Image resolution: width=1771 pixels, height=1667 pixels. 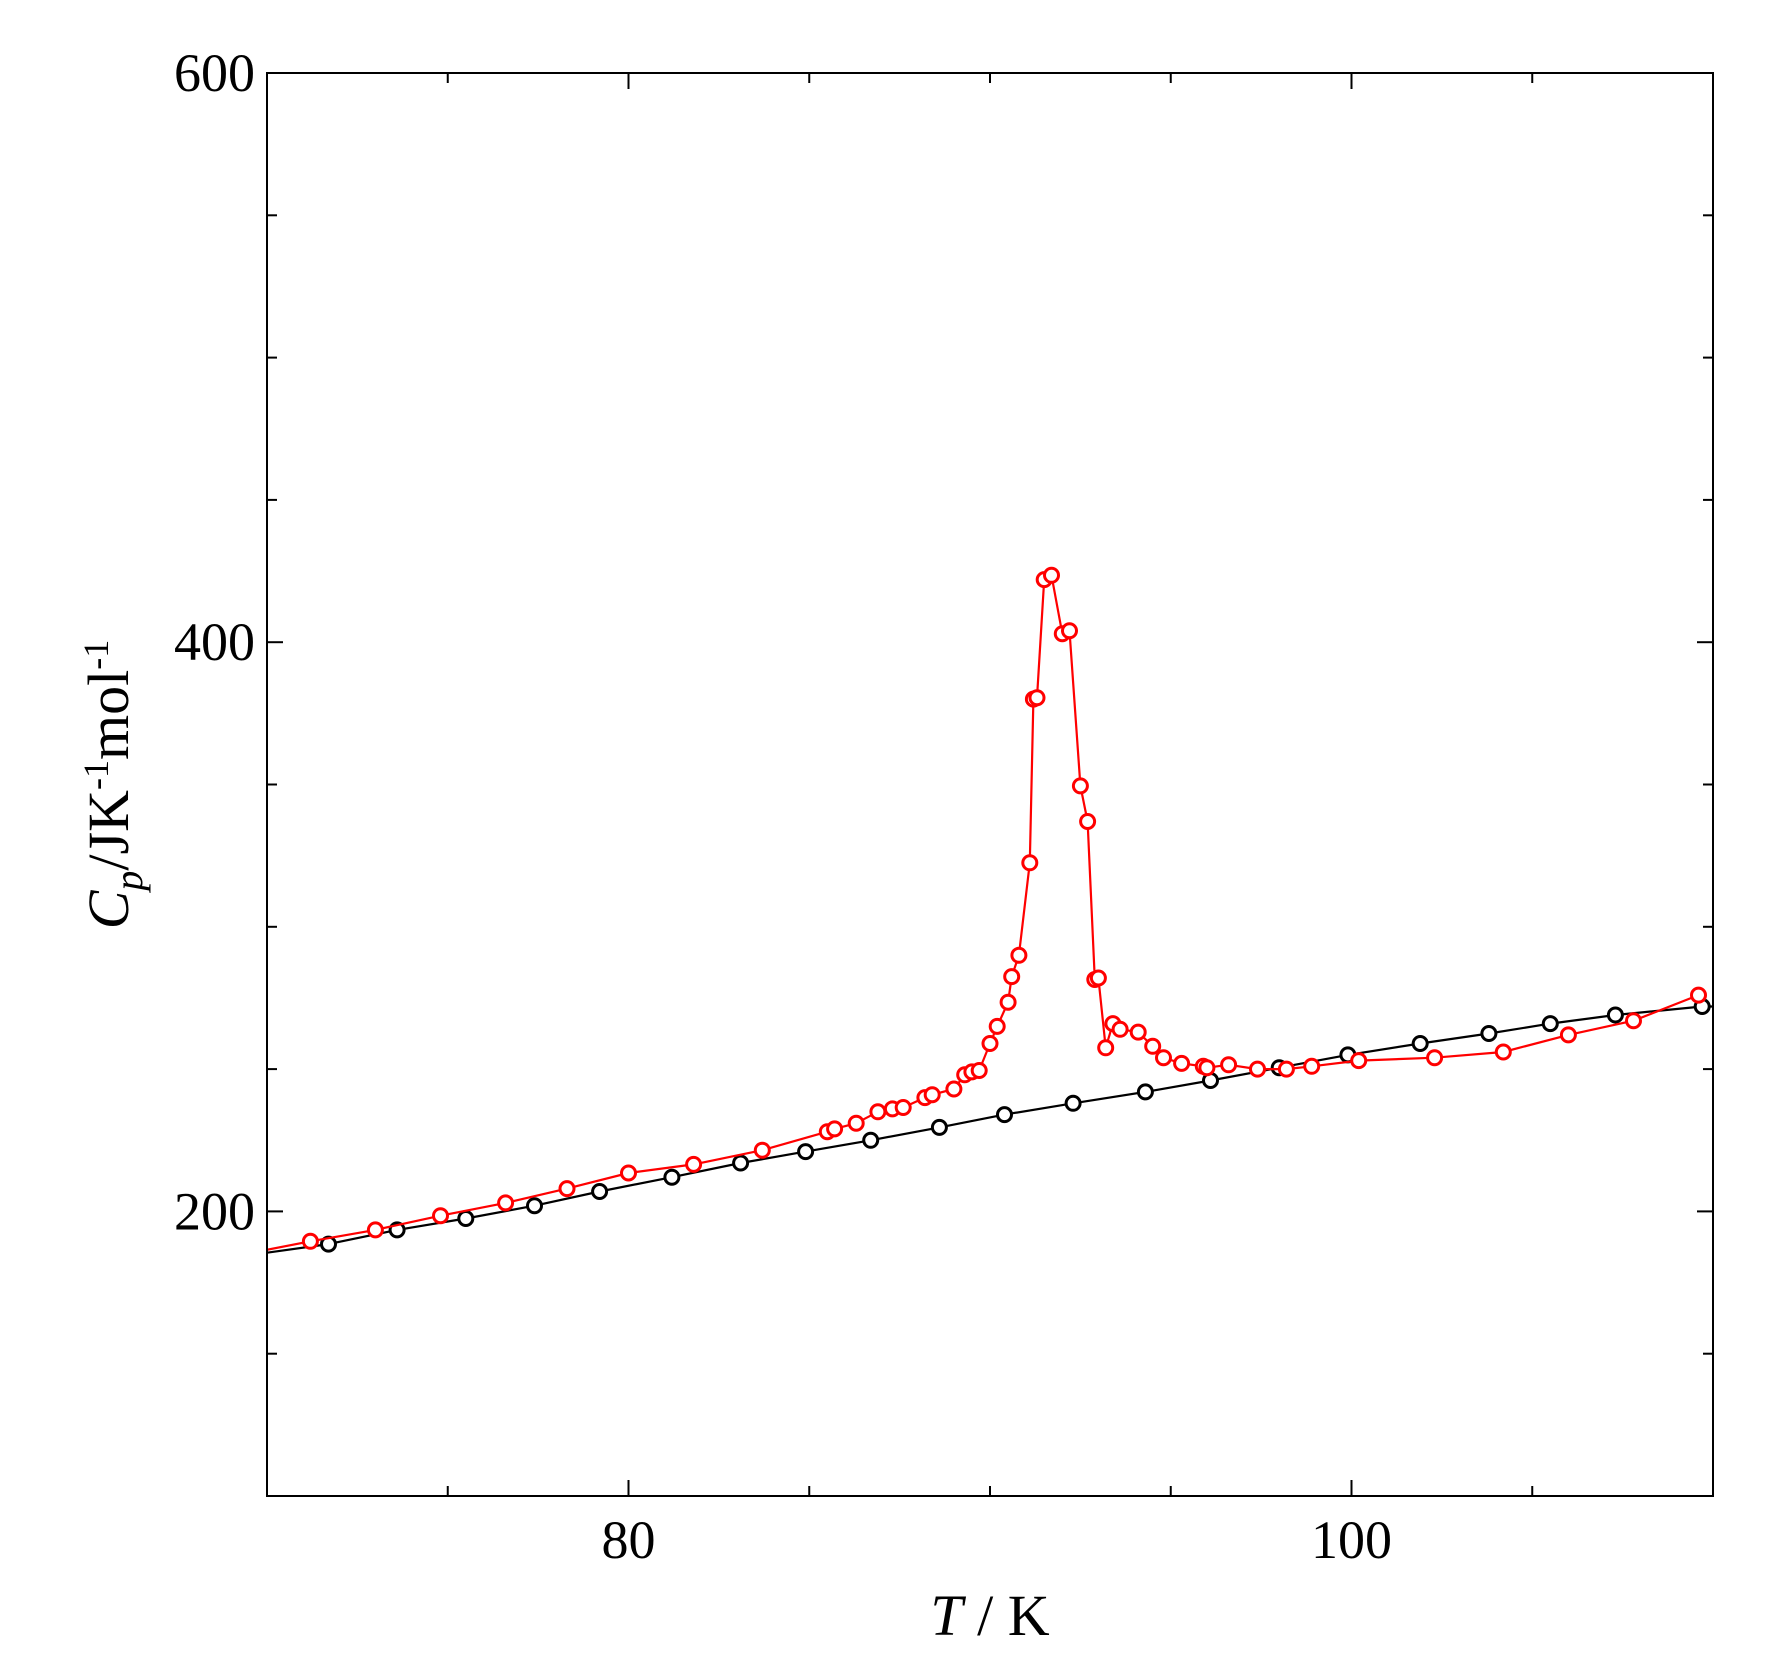 What do you see at coordinates (108, 715) in the screenshot?
I see `y-axis-unit-mol: mol` at bounding box center [108, 715].